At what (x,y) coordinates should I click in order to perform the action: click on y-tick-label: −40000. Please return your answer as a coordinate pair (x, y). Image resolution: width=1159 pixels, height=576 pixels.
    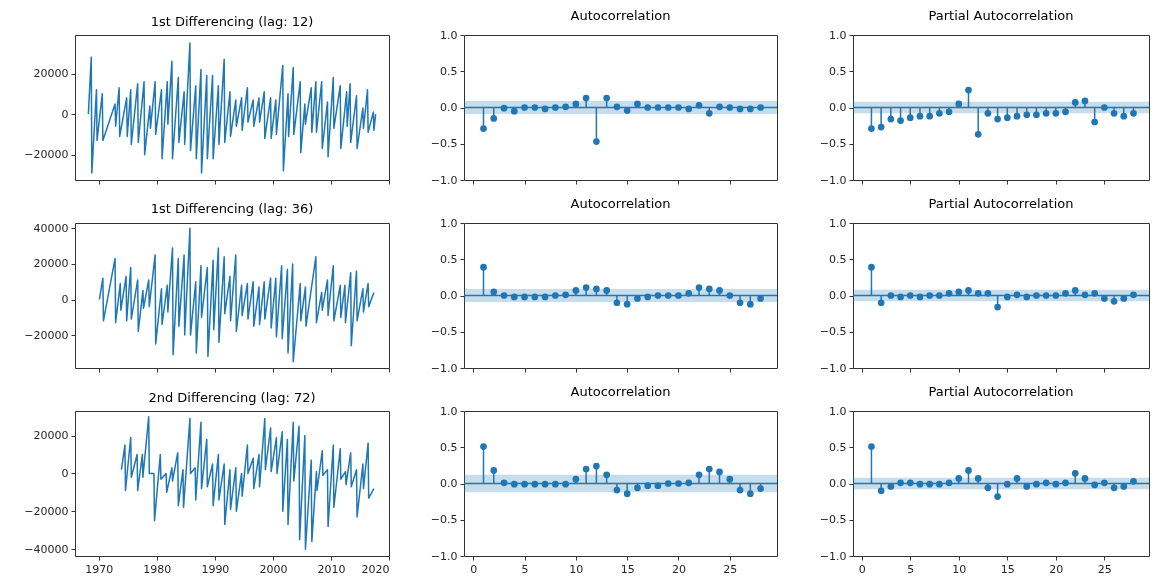
    Looking at the image, I should click on (46, 549).